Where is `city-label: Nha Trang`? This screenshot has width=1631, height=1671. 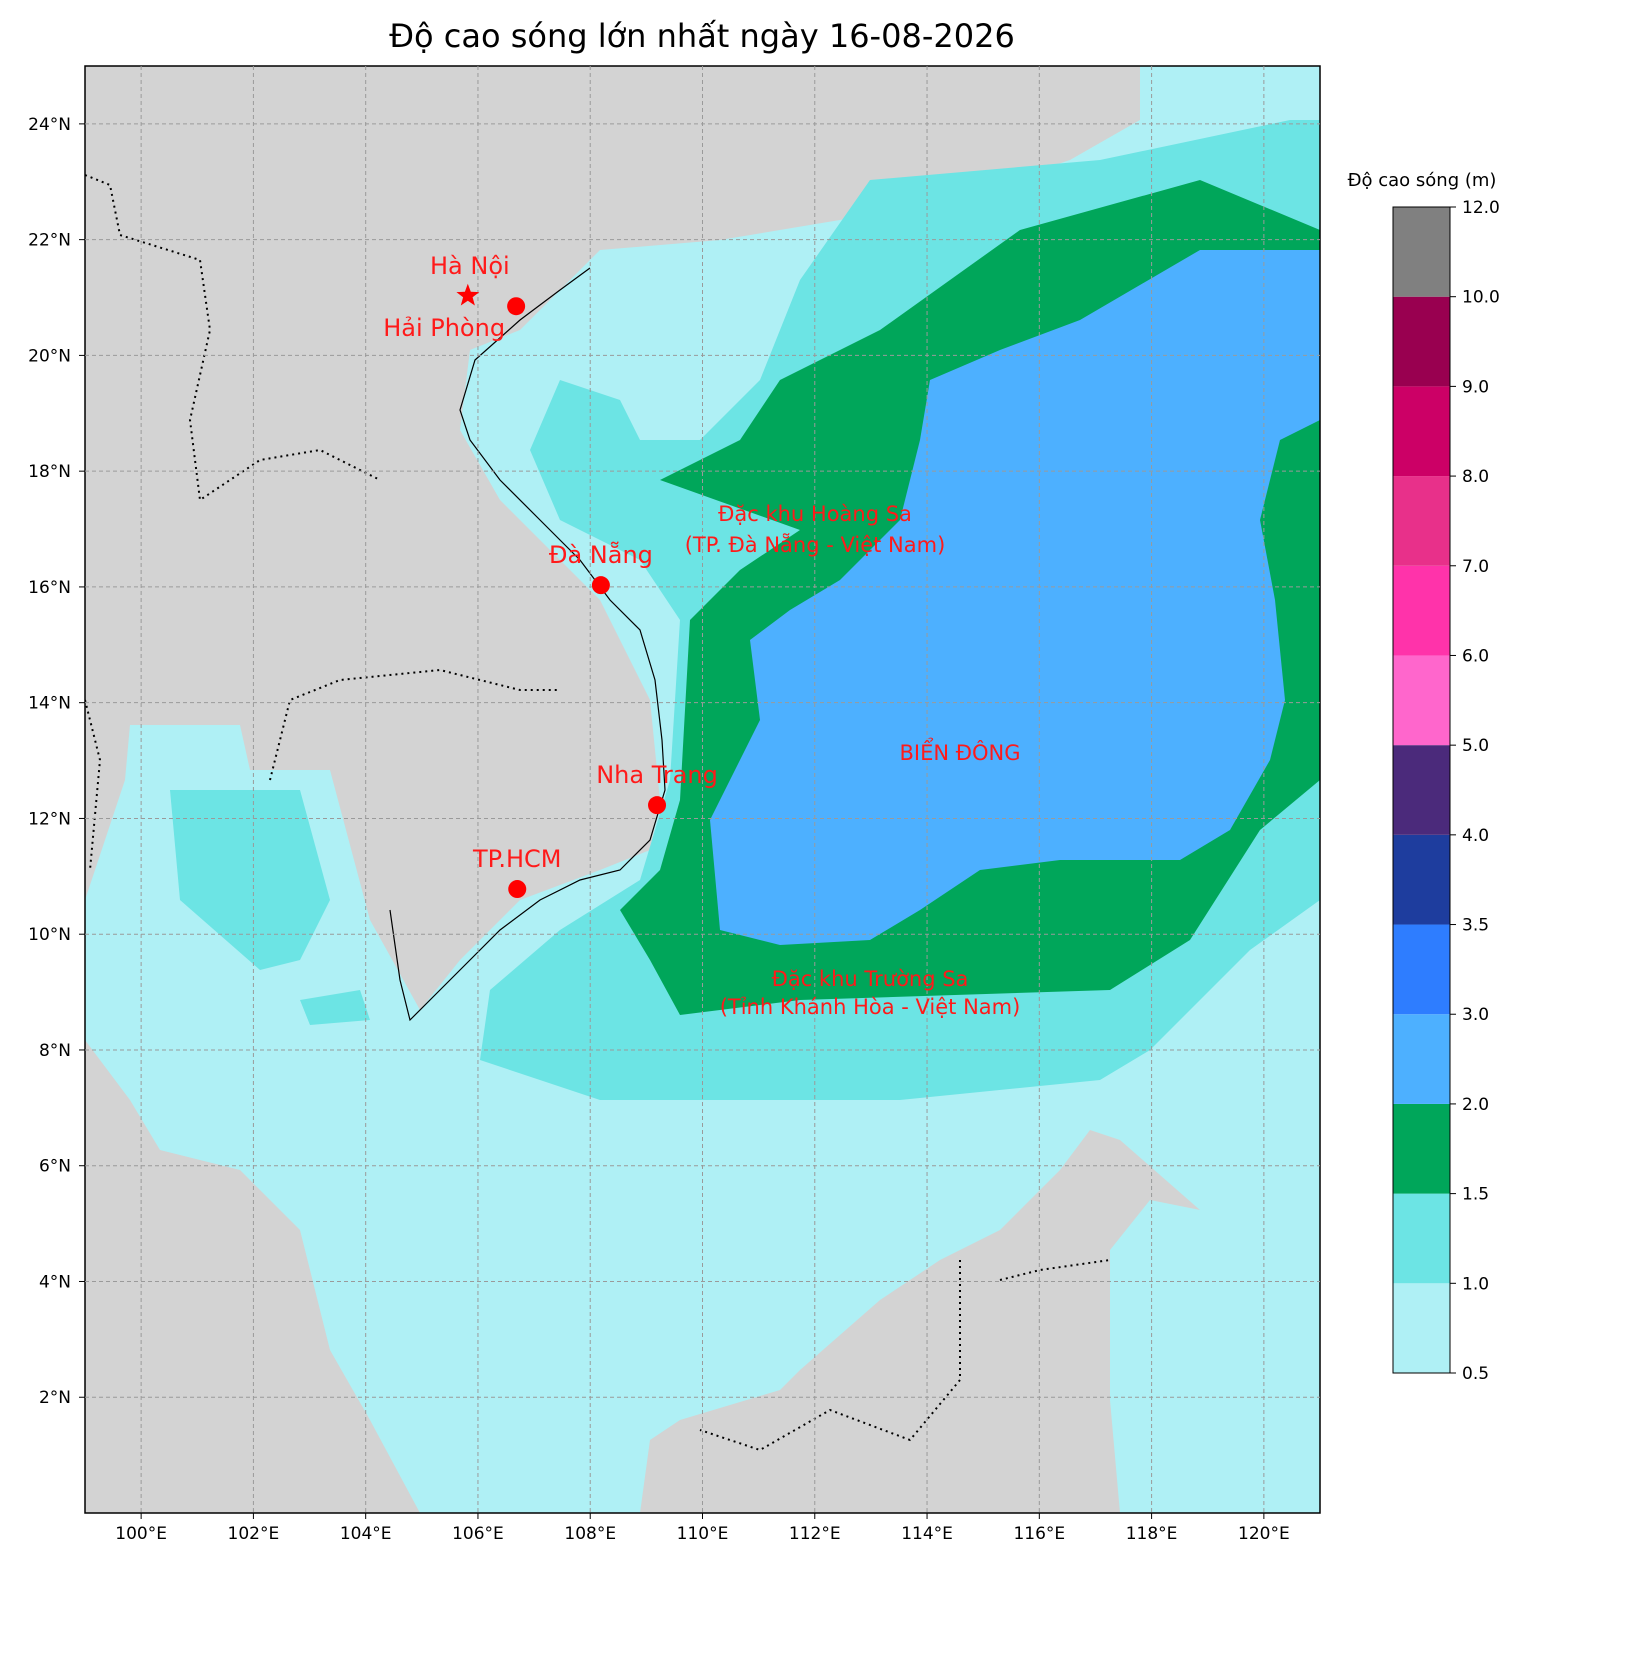
city-label: Nha Trang is located at coordinates (657, 775).